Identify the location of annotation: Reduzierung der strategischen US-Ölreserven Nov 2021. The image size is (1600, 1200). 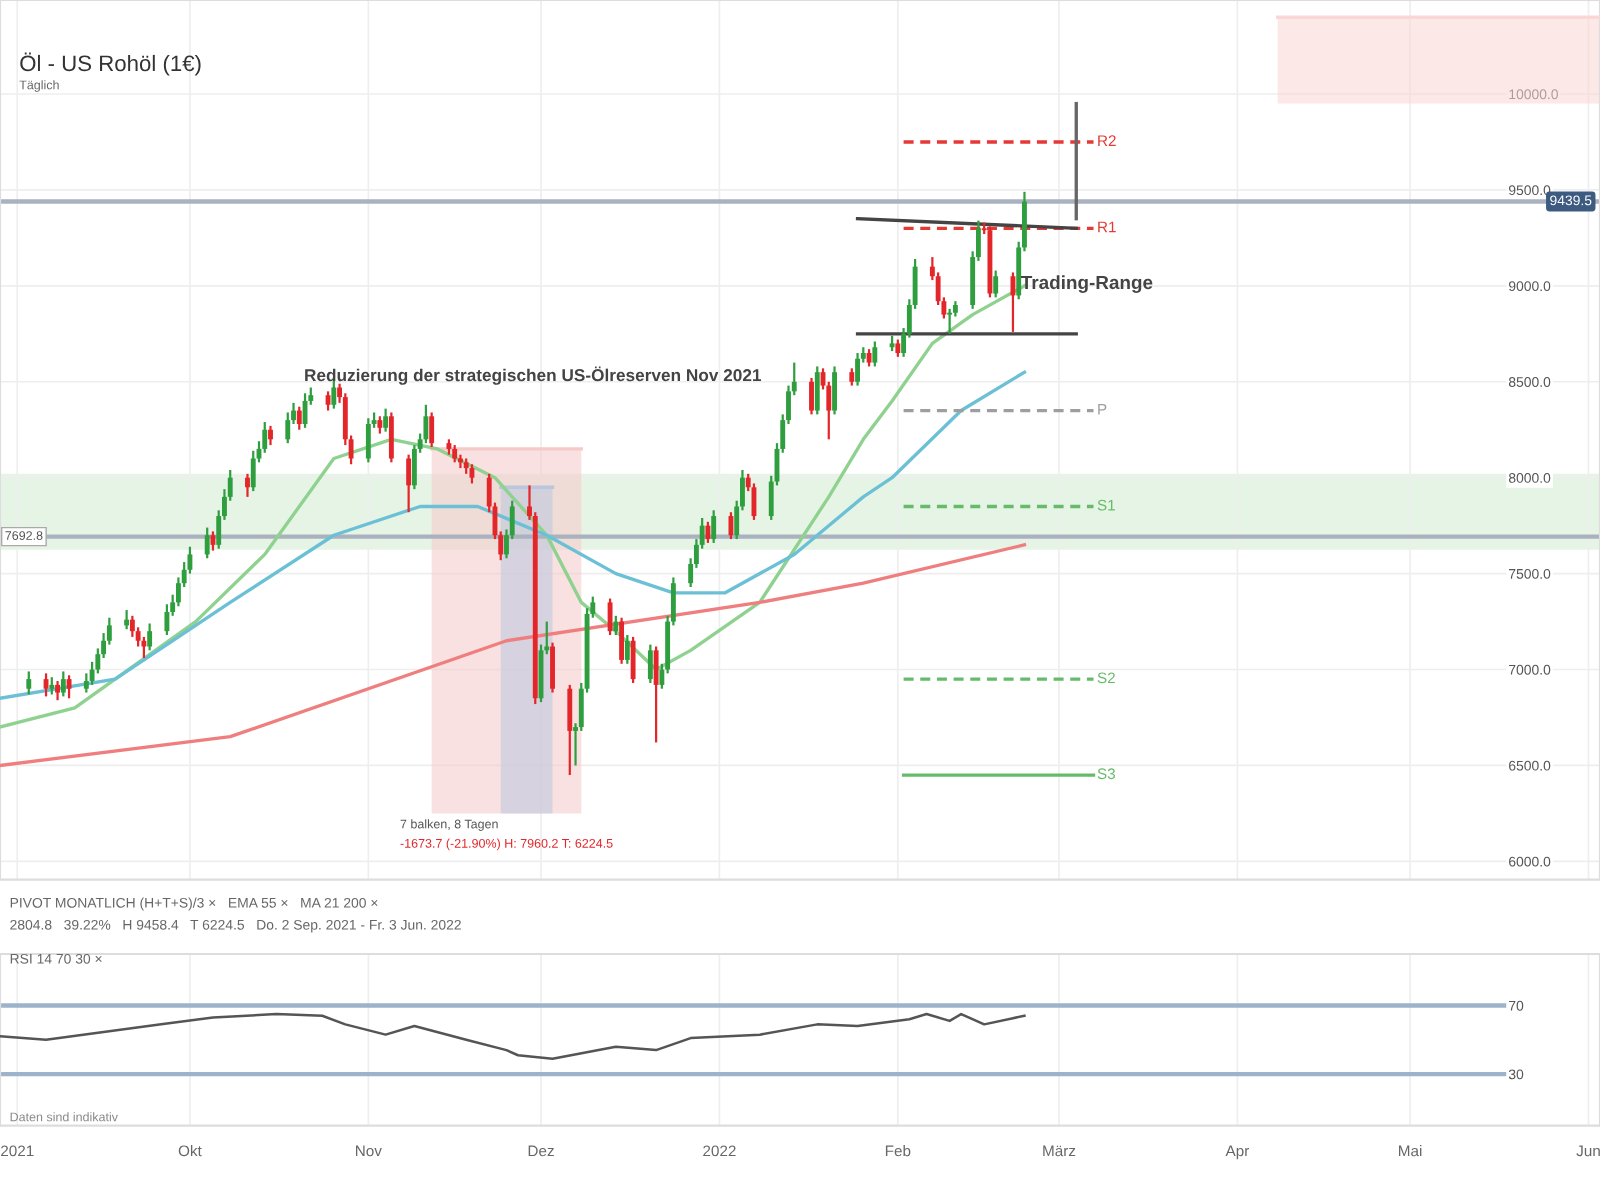
(533, 375).